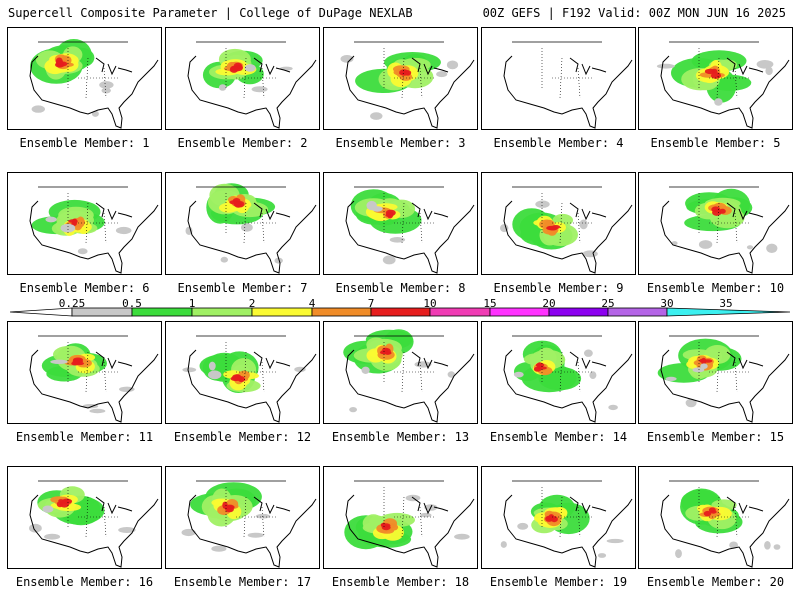  What do you see at coordinates (558, 582) in the screenshot?
I see `panel-label: Ensemble Member: 19` at bounding box center [558, 582].